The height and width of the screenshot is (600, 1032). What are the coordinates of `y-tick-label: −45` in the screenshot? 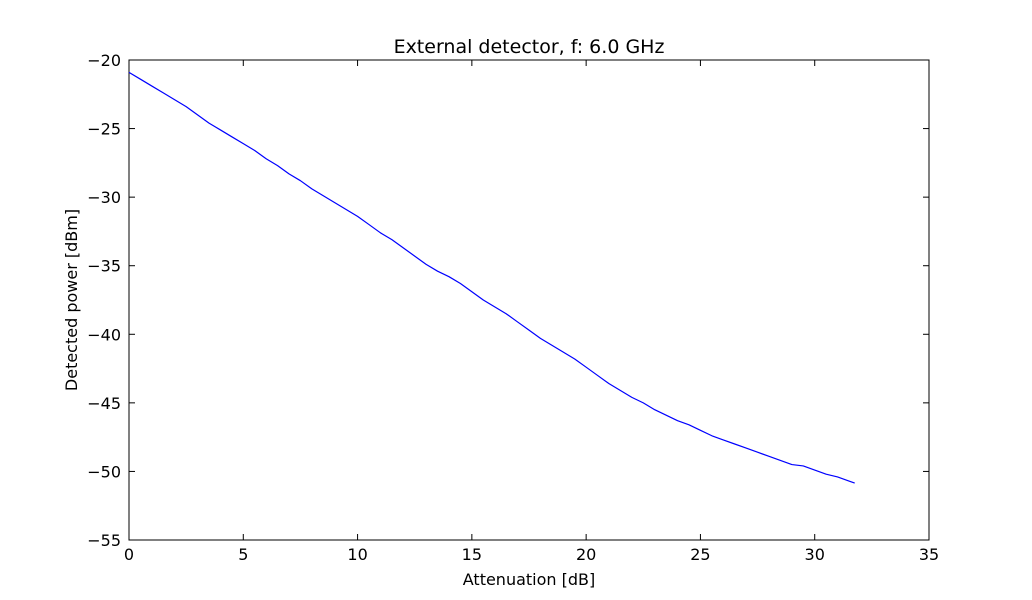 It's located at (104, 403).